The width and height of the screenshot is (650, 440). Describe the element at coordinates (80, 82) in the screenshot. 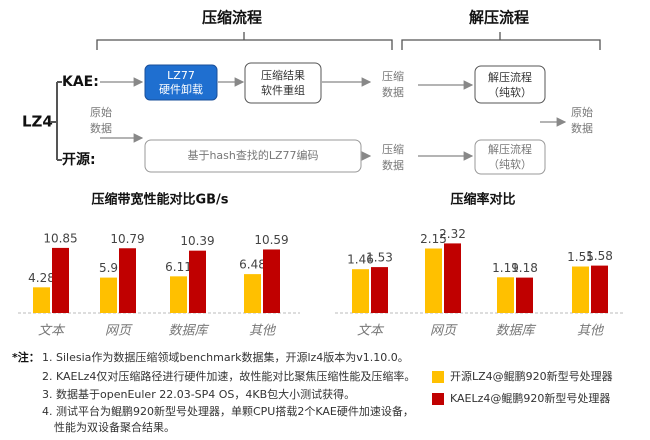

I see `kae-label: KAE:` at that location.